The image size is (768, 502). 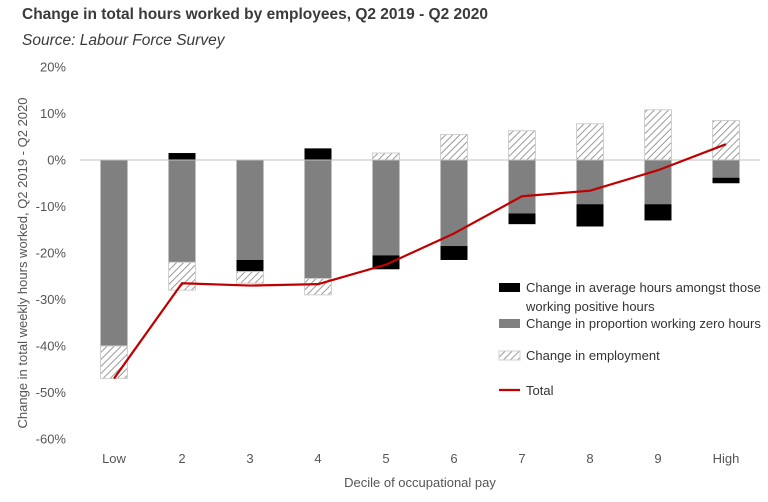 What do you see at coordinates (643, 323) in the screenshot?
I see `legend-label: Change in proportion working zero hours` at bounding box center [643, 323].